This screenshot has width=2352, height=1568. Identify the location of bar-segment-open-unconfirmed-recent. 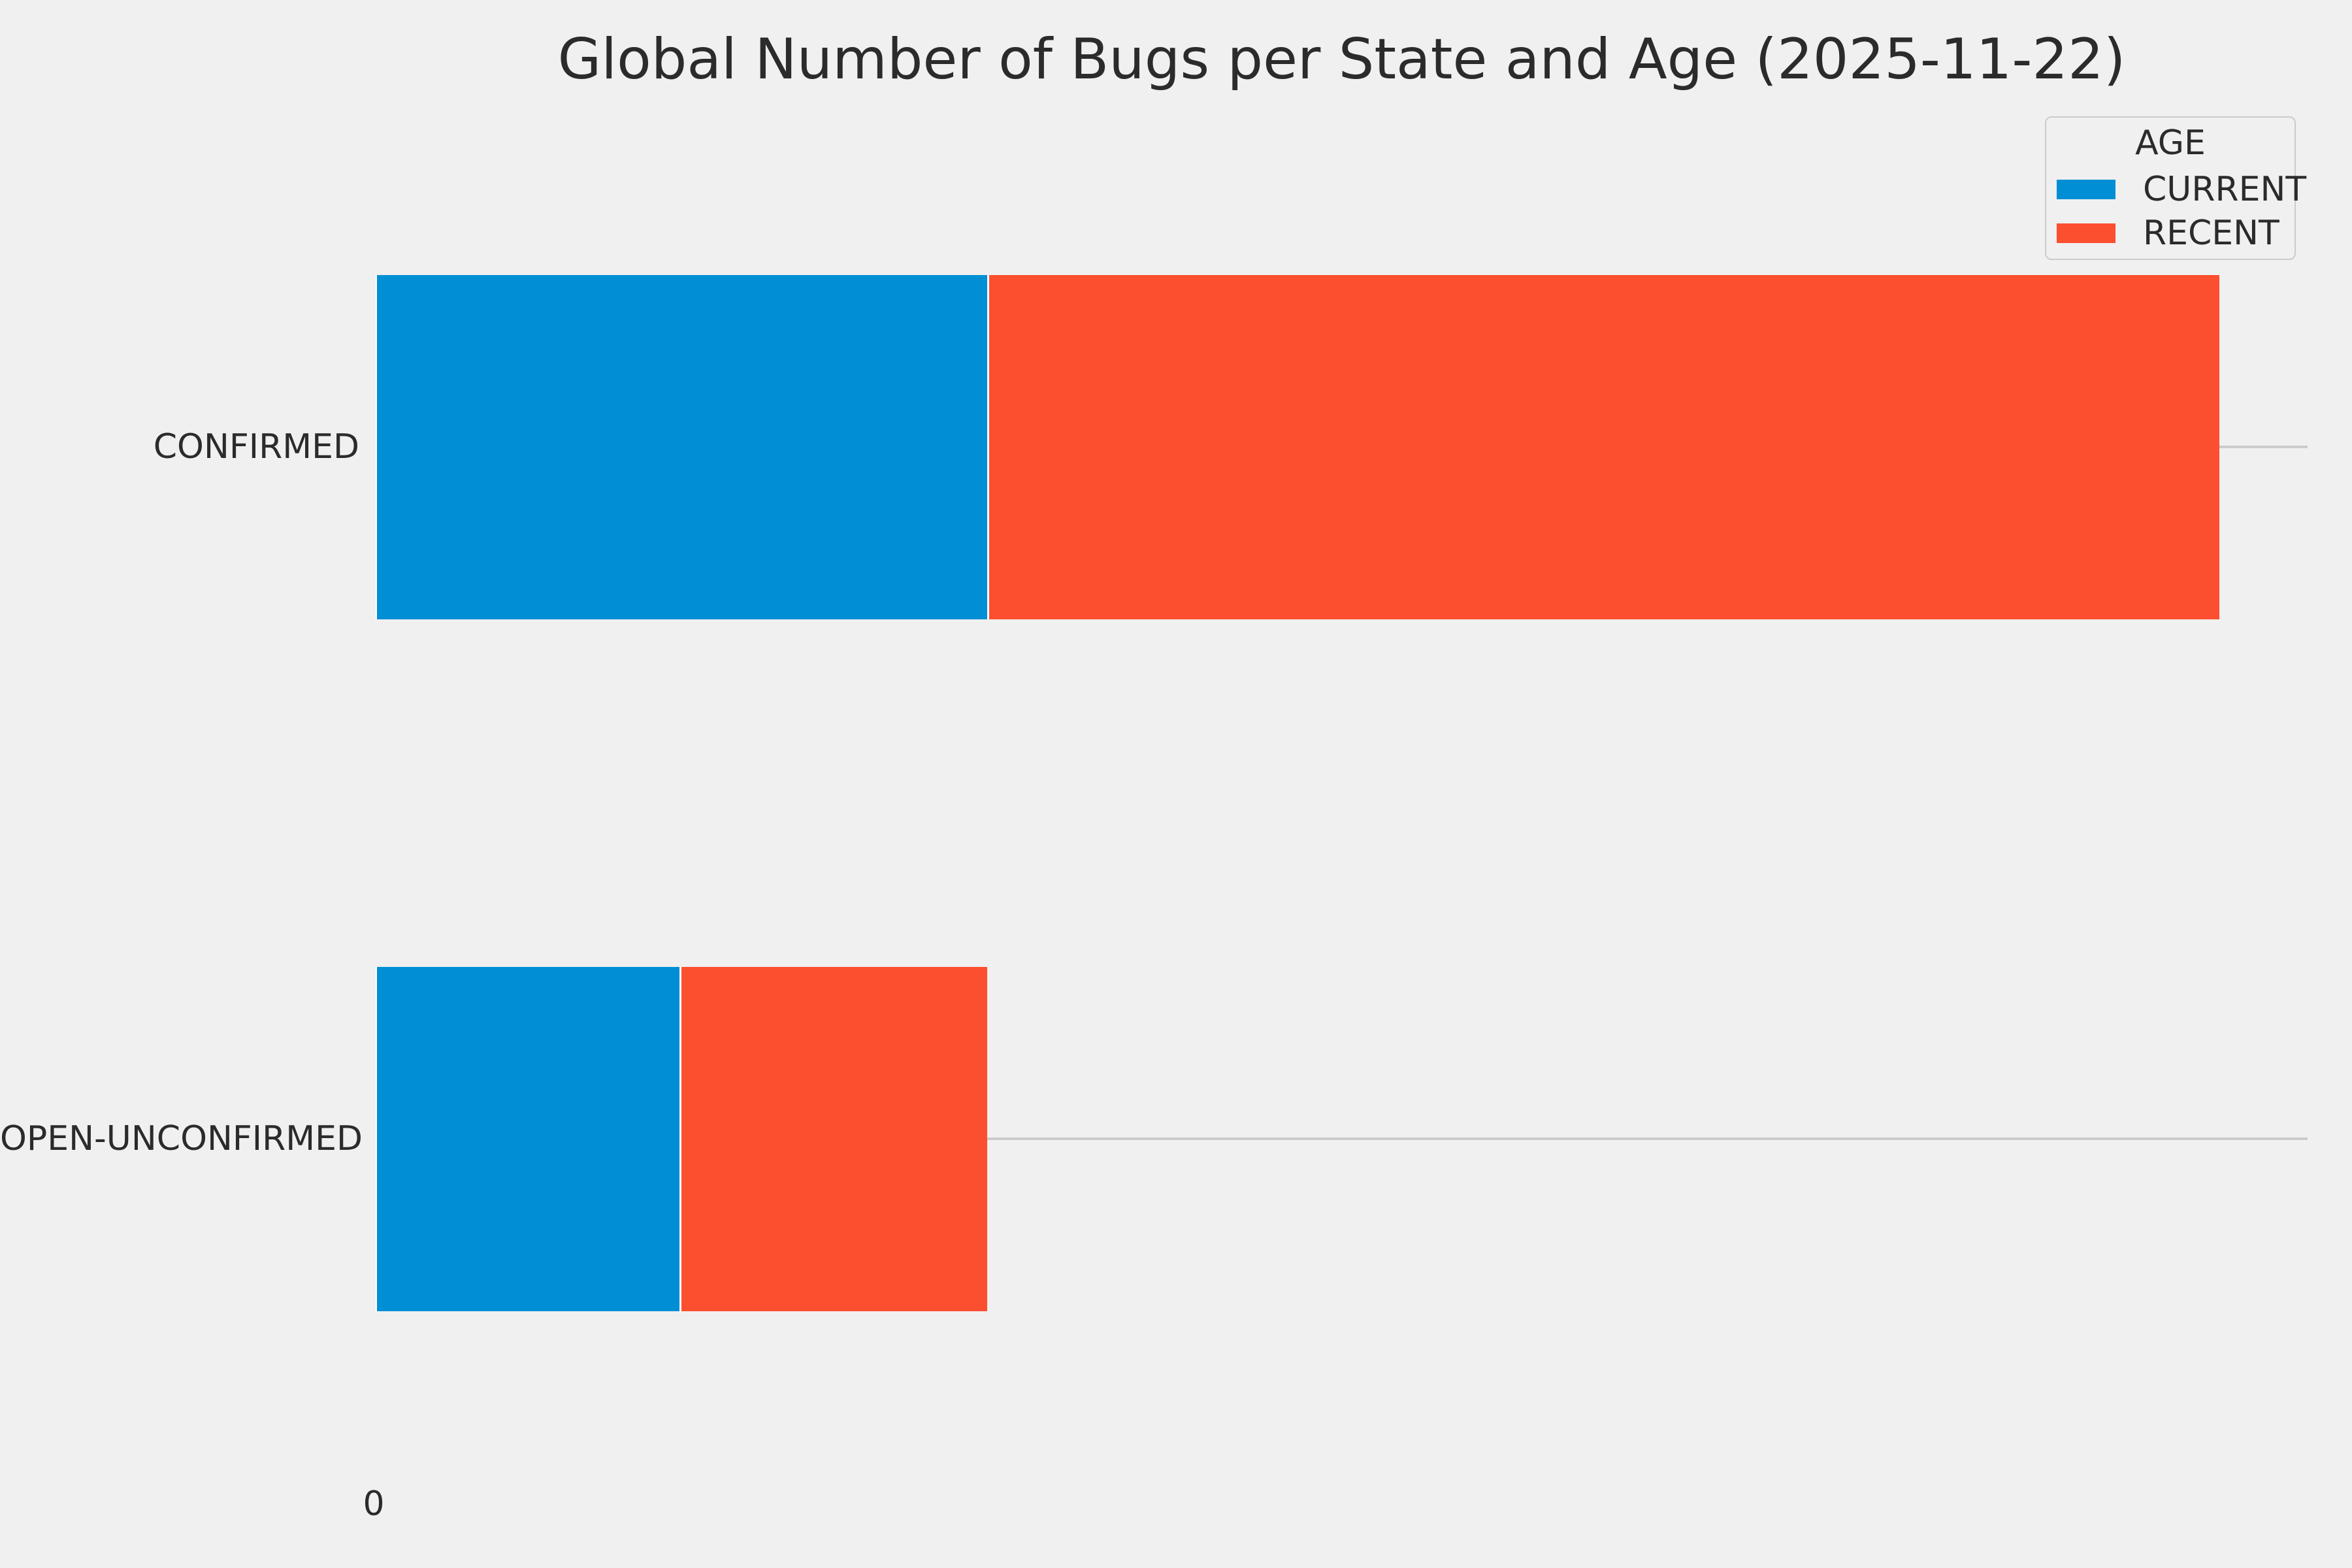
(833, 1139).